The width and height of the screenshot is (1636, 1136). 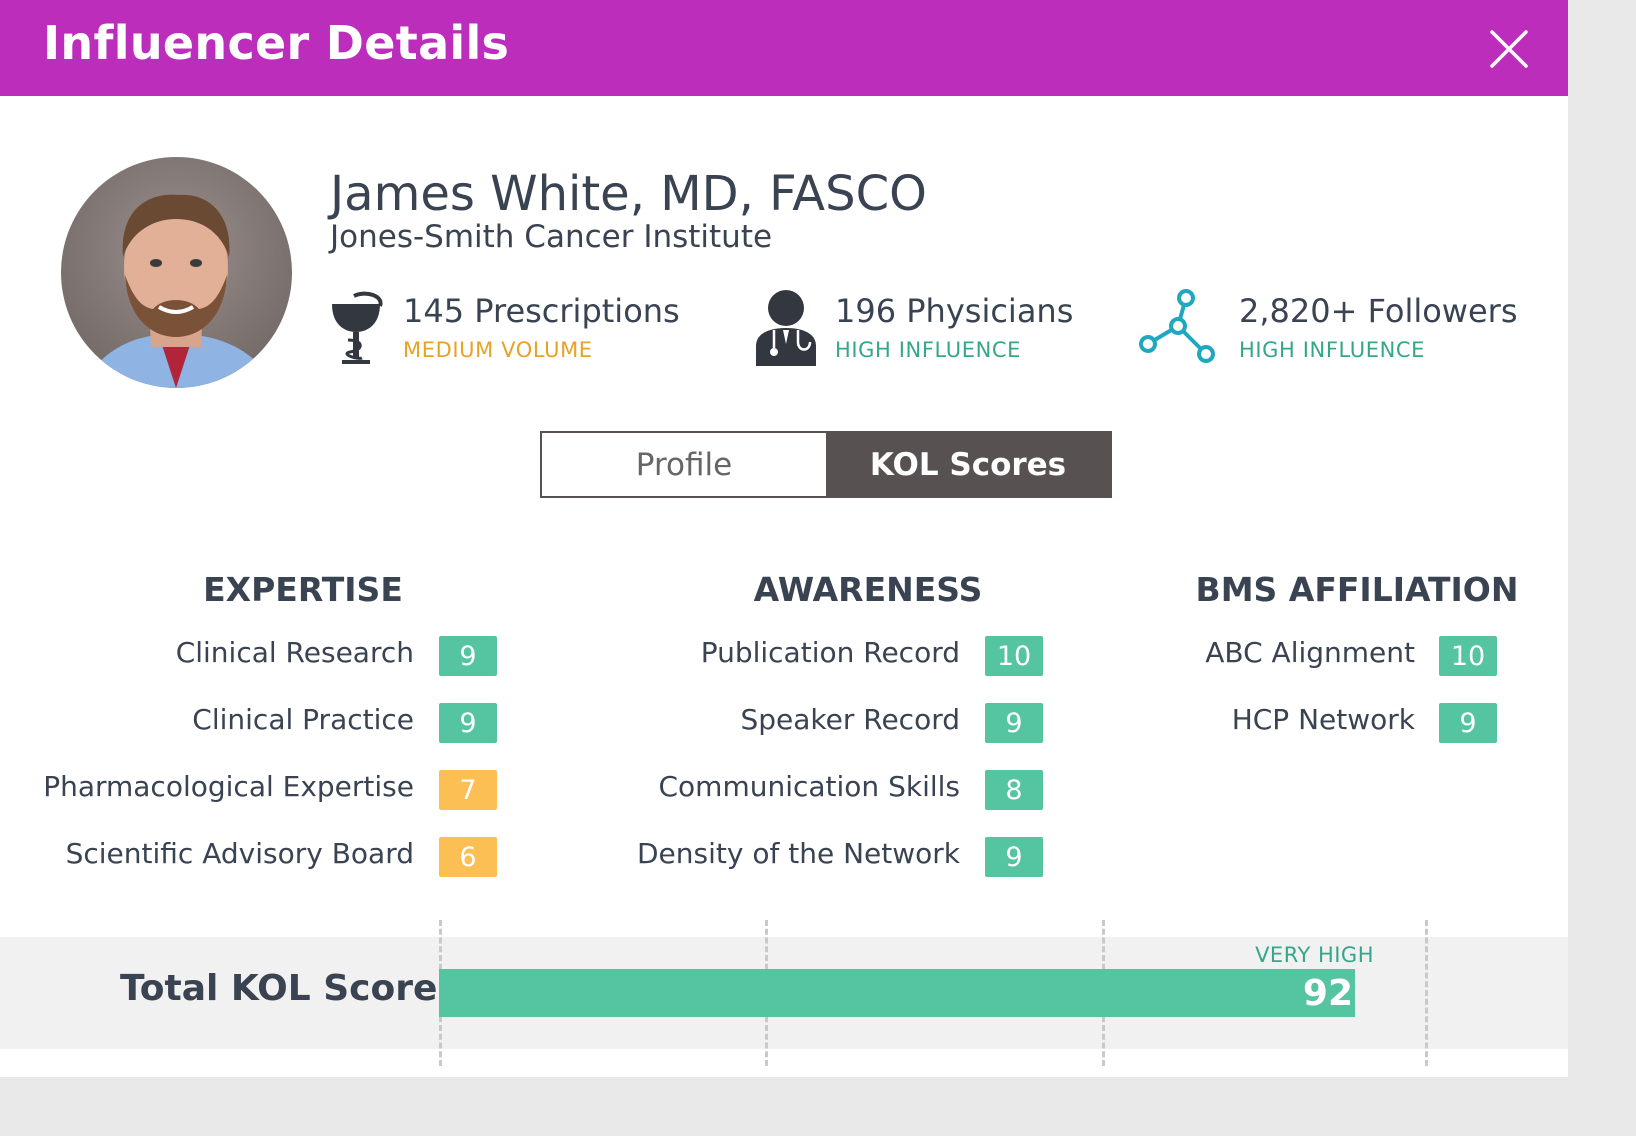 I want to click on score-label: Communication Skills, so click(x=809, y=786).